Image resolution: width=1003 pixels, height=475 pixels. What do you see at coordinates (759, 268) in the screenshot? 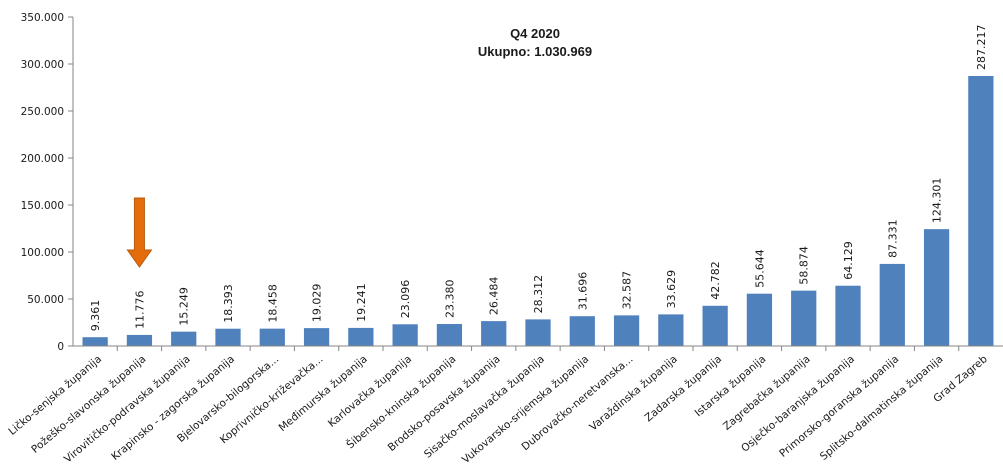
I see `data-label: 55.644` at bounding box center [759, 268].